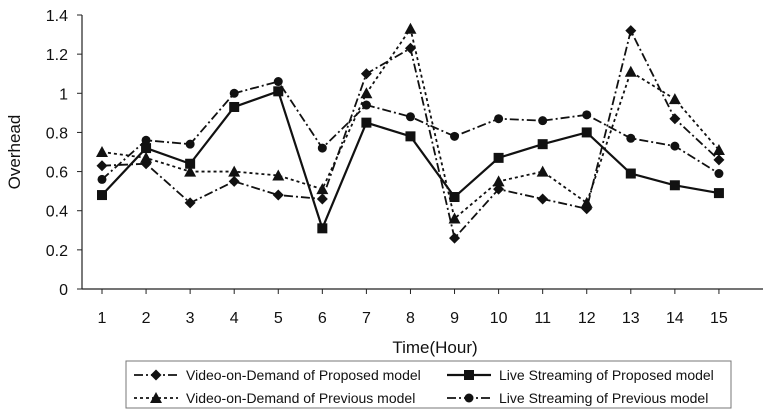 The width and height of the screenshot is (780, 415). I want to click on y-tick-label: 0, so click(63, 290).